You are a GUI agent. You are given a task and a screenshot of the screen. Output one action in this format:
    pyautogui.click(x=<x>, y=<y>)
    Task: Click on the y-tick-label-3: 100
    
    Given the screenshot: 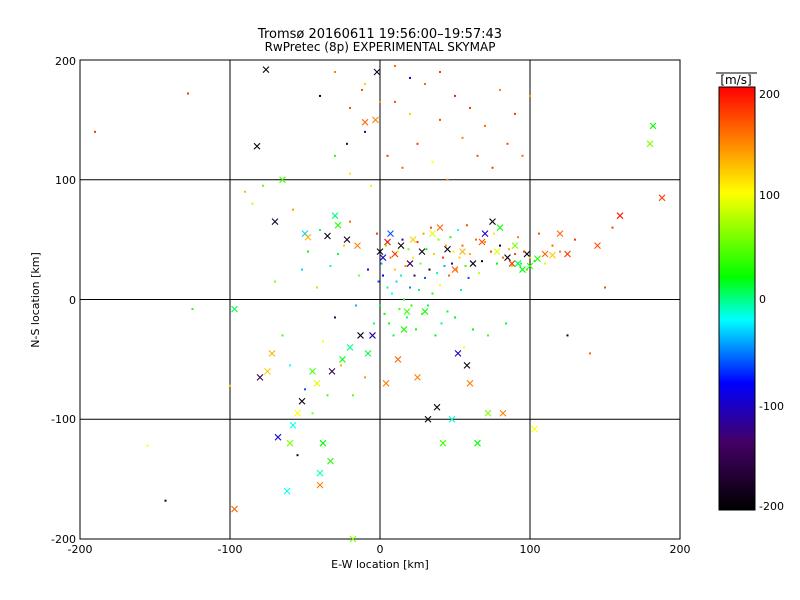 What is the action you would take?
    pyautogui.click(x=65, y=180)
    